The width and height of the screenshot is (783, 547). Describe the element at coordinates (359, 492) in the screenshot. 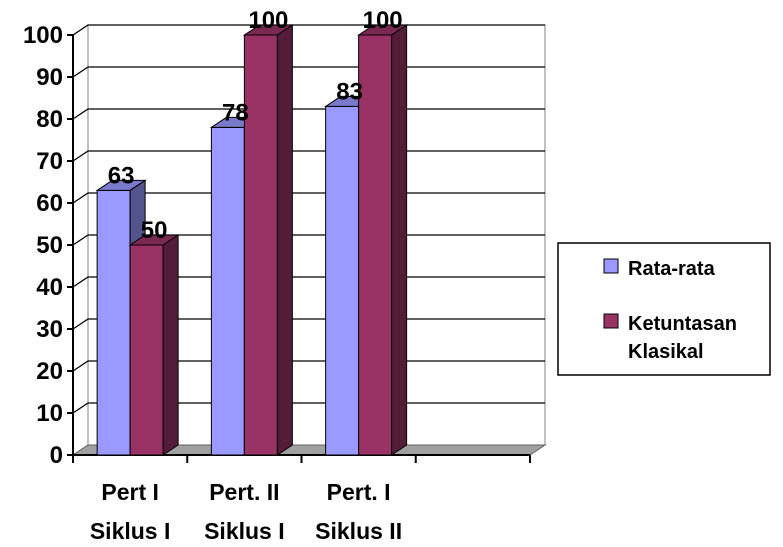

I see `x-tick-label: Pert. I` at that location.